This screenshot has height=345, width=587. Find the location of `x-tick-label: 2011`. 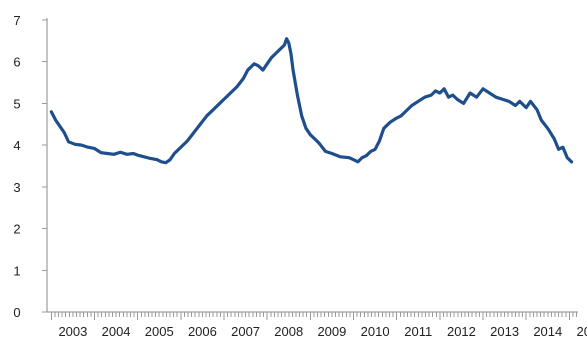

x-tick-label: 2011 is located at coordinates (418, 331).